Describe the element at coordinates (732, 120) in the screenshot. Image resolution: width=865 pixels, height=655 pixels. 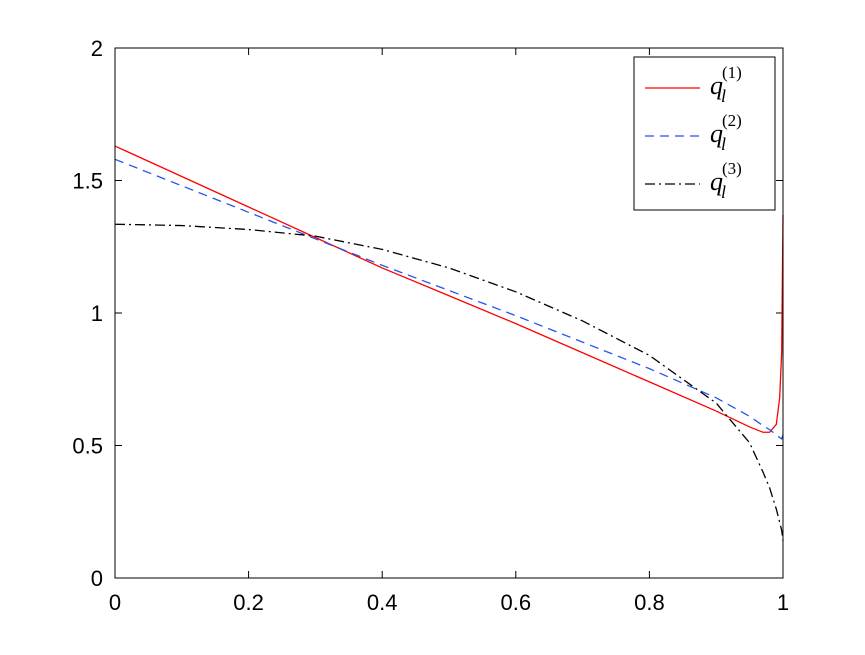
I see `legend-superscript: (2)` at that location.